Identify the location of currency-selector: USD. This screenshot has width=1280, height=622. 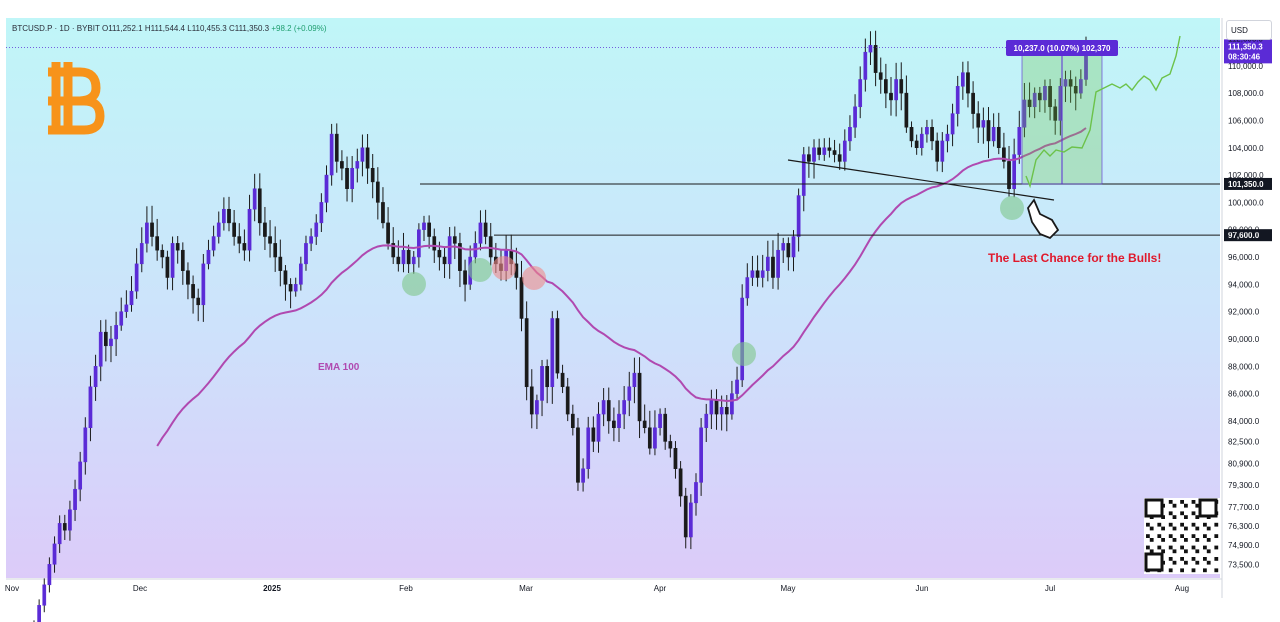
(1249, 30).